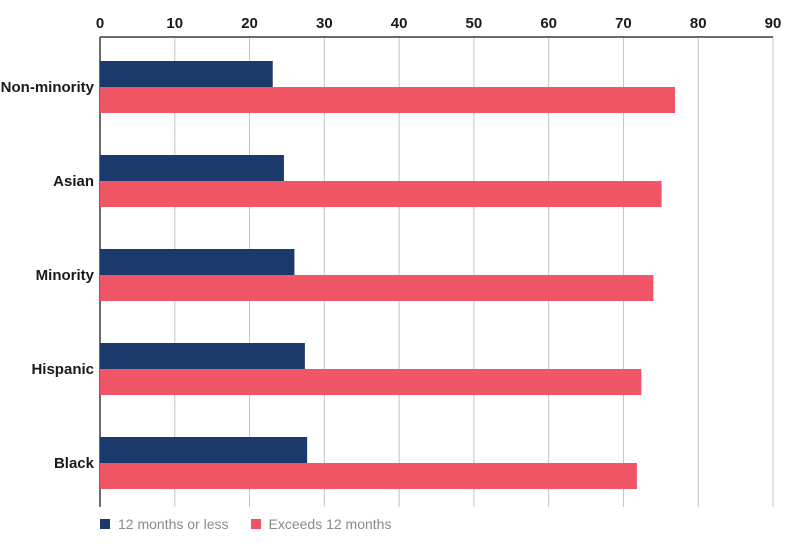 The image size is (800, 550). Describe the element at coordinates (399, 23) in the screenshot. I see `x-tick-label-40: 40` at that location.